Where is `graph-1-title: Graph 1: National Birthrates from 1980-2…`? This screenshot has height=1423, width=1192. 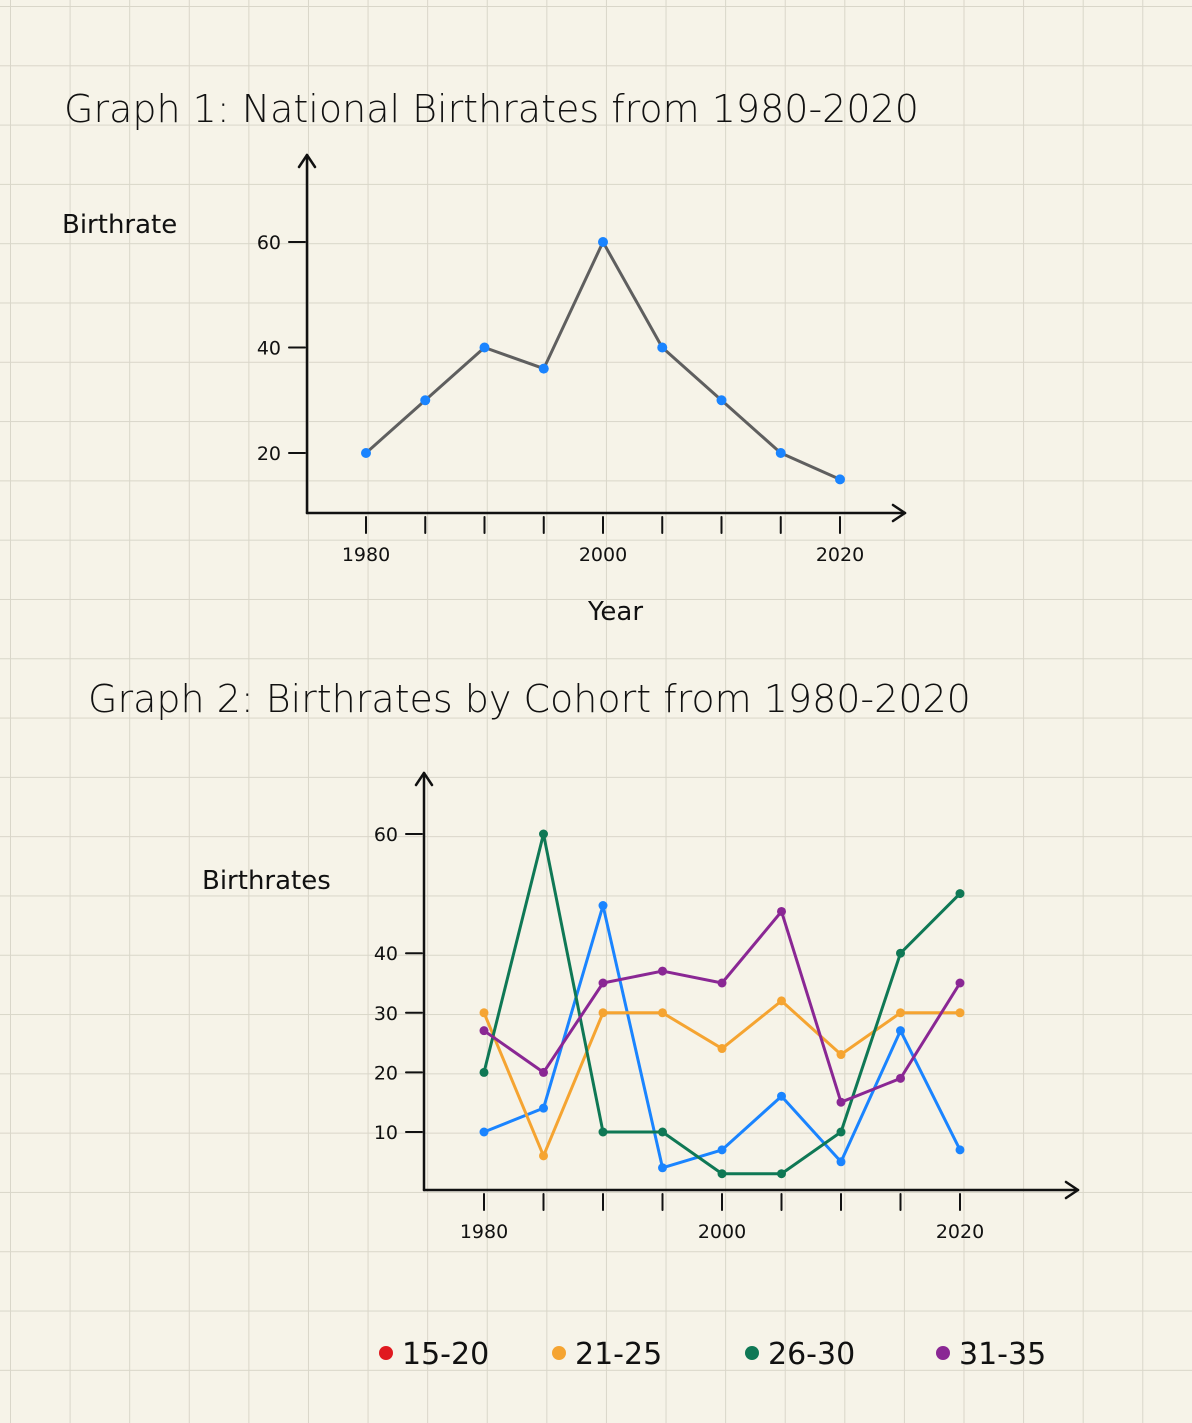
graph-1-title: Graph 1: National Birthrates from 1980-2… is located at coordinates (491, 109).